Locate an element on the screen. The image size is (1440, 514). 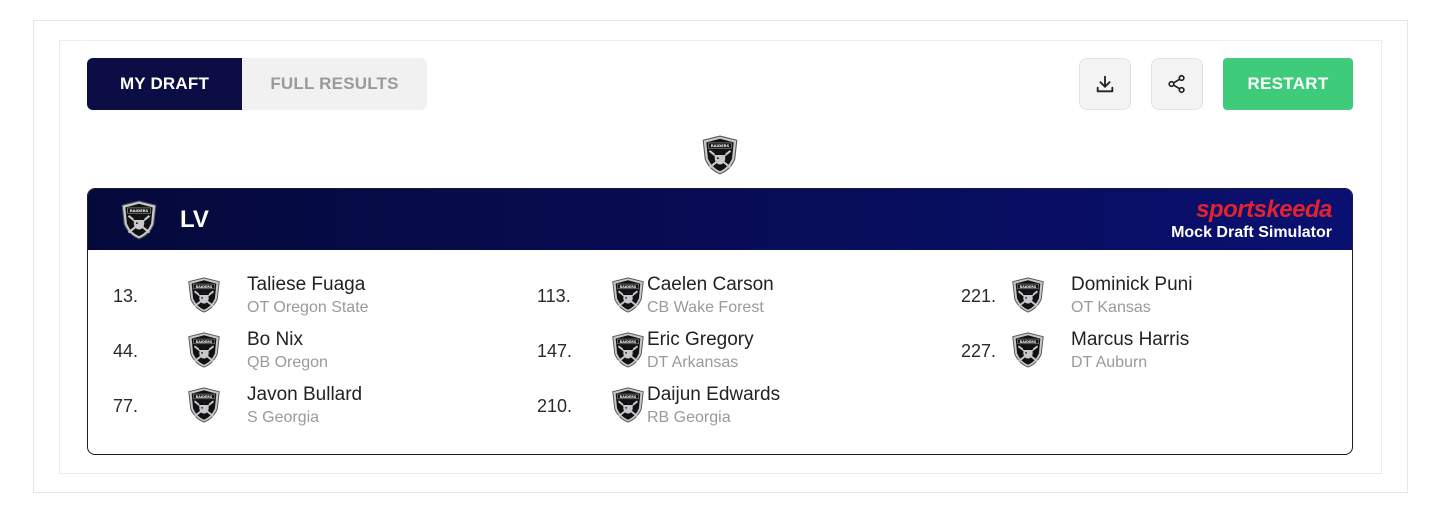
download-button is located at coordinates (1105, 84).